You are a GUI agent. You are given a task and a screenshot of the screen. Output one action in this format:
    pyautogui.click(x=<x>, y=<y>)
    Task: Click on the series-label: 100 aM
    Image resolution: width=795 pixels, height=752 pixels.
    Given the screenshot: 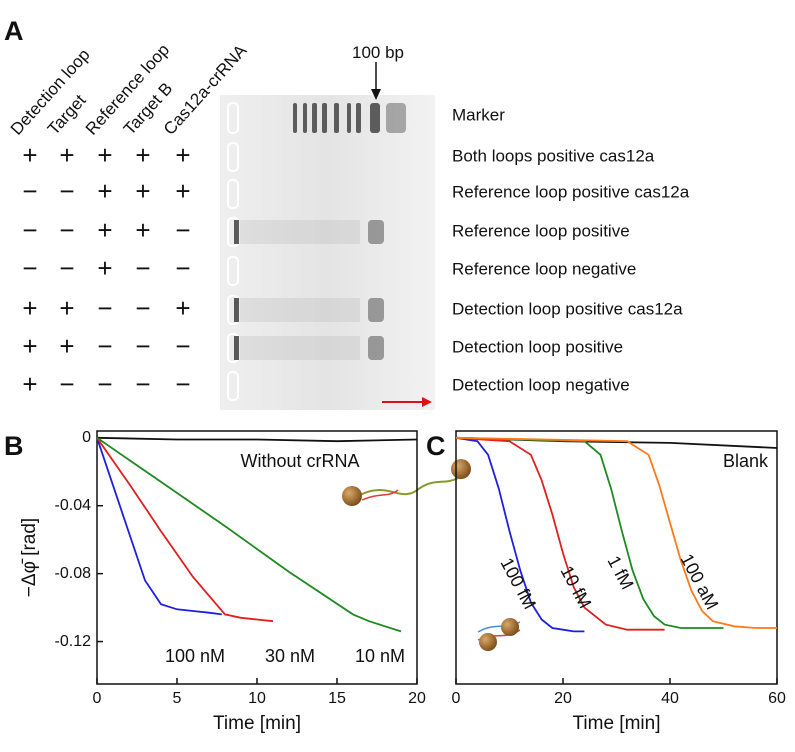 What is the action you would take?
    pyautogui.click(x=699, y=581)
    